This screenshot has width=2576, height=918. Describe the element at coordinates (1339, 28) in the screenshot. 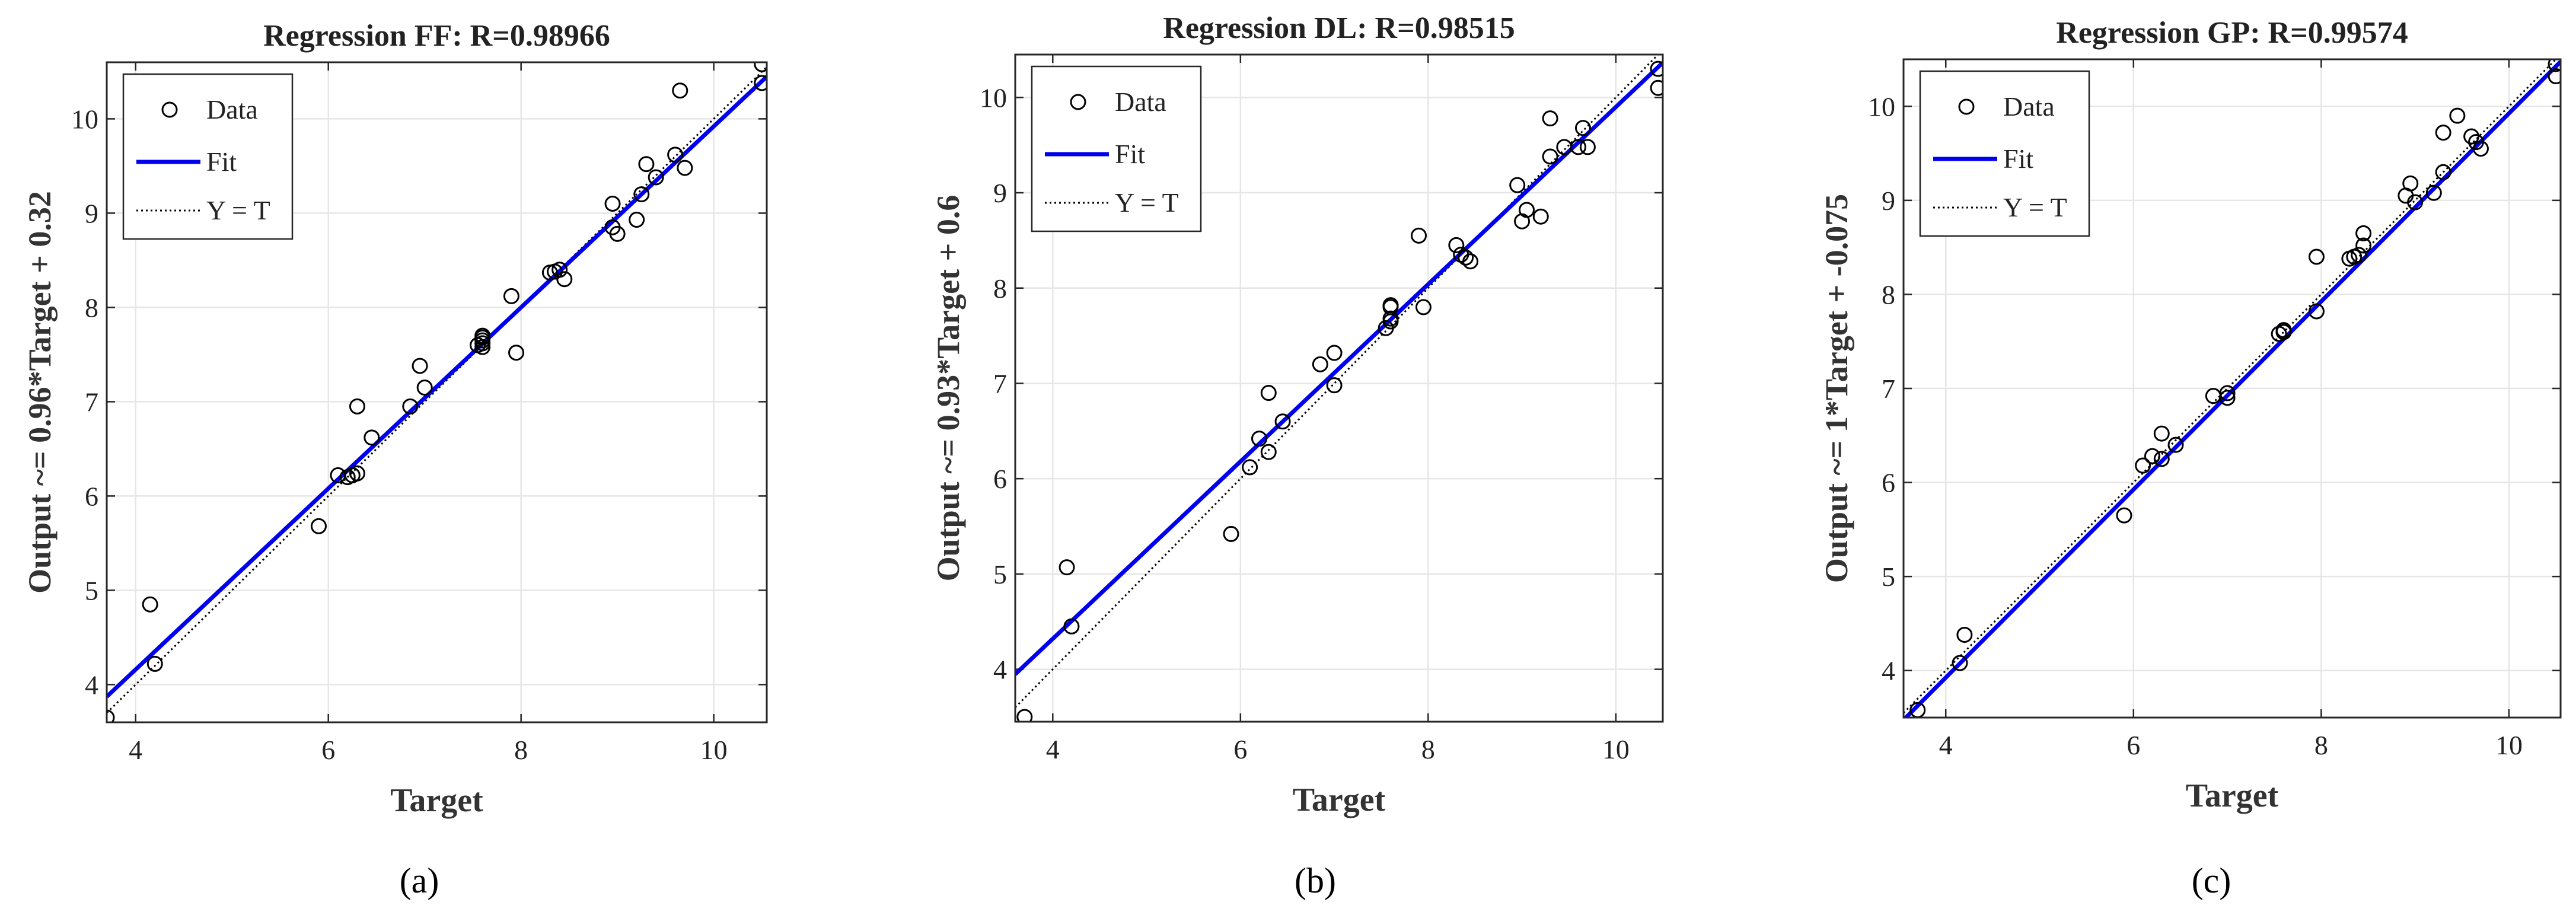

I see `chart-title: Regression DL: R=0.98515` at that location.